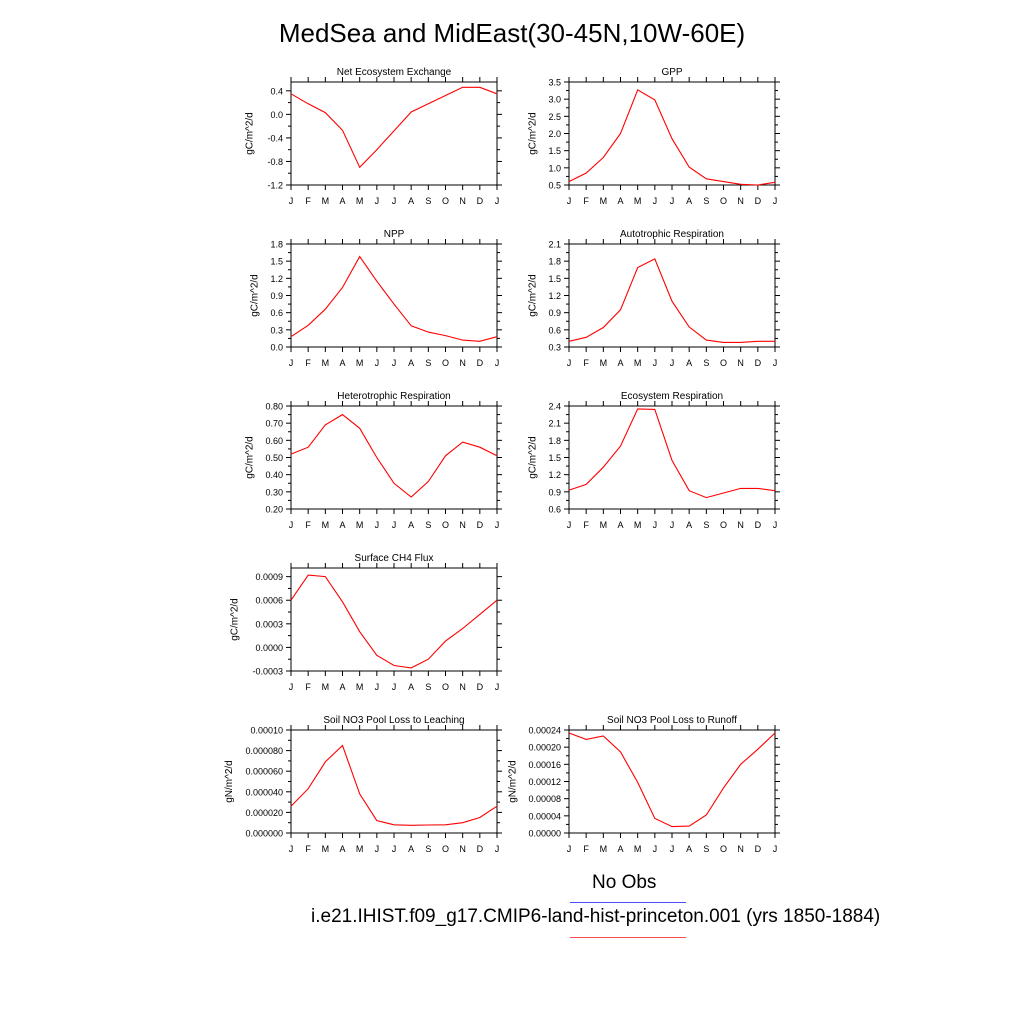 The height and width of the screenshot is (1024, 1024). Describe the element at coordinates (269, 648) in the screenshot. I see `y-tick-label: 0.0000` at that location.